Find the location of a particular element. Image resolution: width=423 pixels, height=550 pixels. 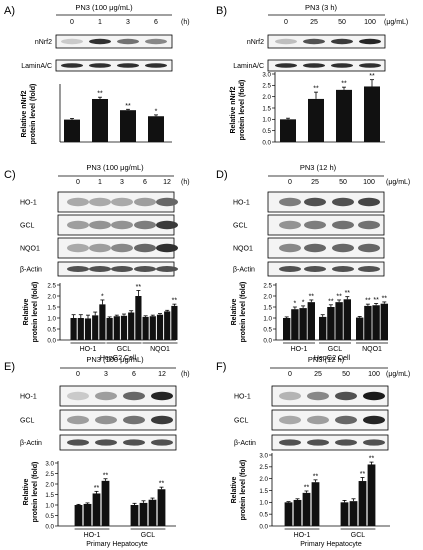

y-axis-label-d: Relative is located at coordinates (234, 311).